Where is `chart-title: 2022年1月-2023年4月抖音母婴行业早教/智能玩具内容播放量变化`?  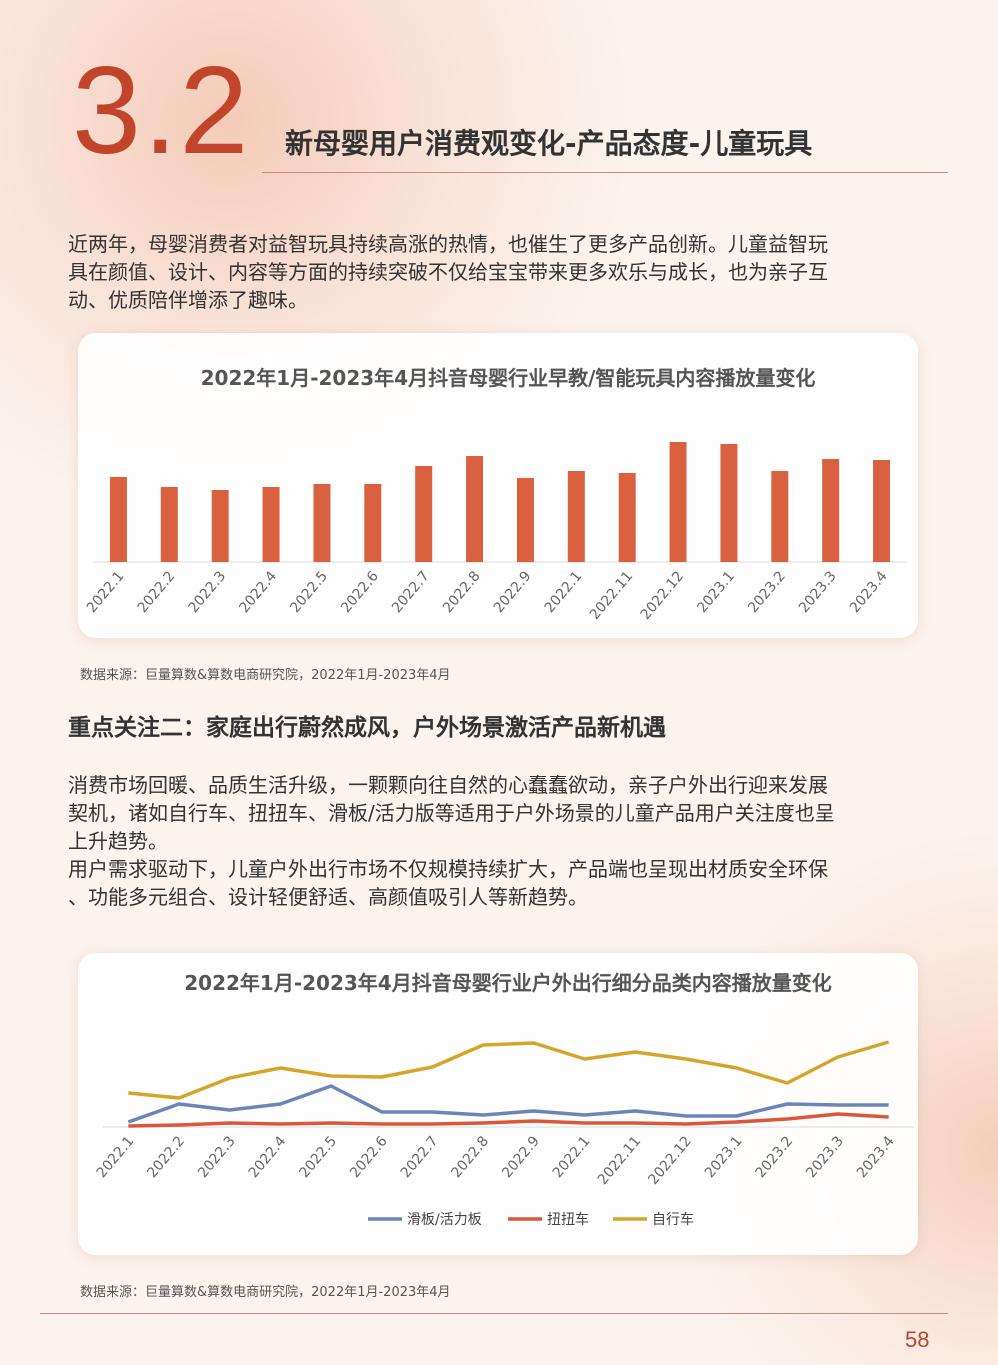
chart-title: 2022年1月-2023年4月抖音母婴行业早教/智能玩具内容播放量变化 is located at coordinates (508, 378).